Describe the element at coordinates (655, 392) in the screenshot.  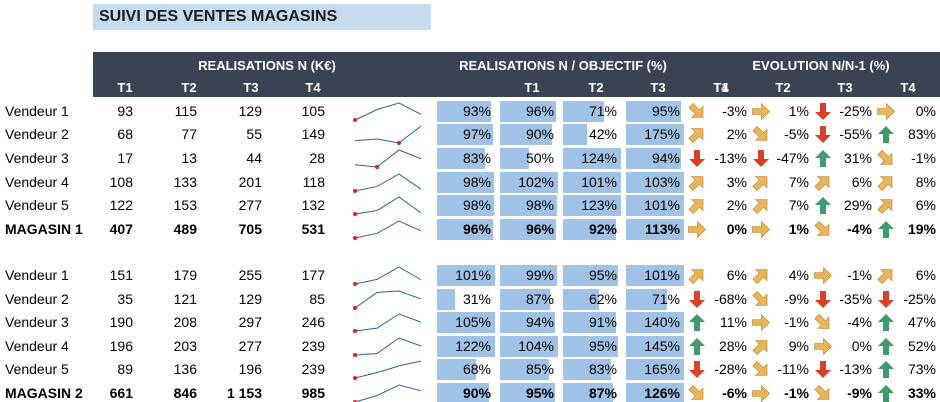
I see `objective-cell: 126%` at that location.